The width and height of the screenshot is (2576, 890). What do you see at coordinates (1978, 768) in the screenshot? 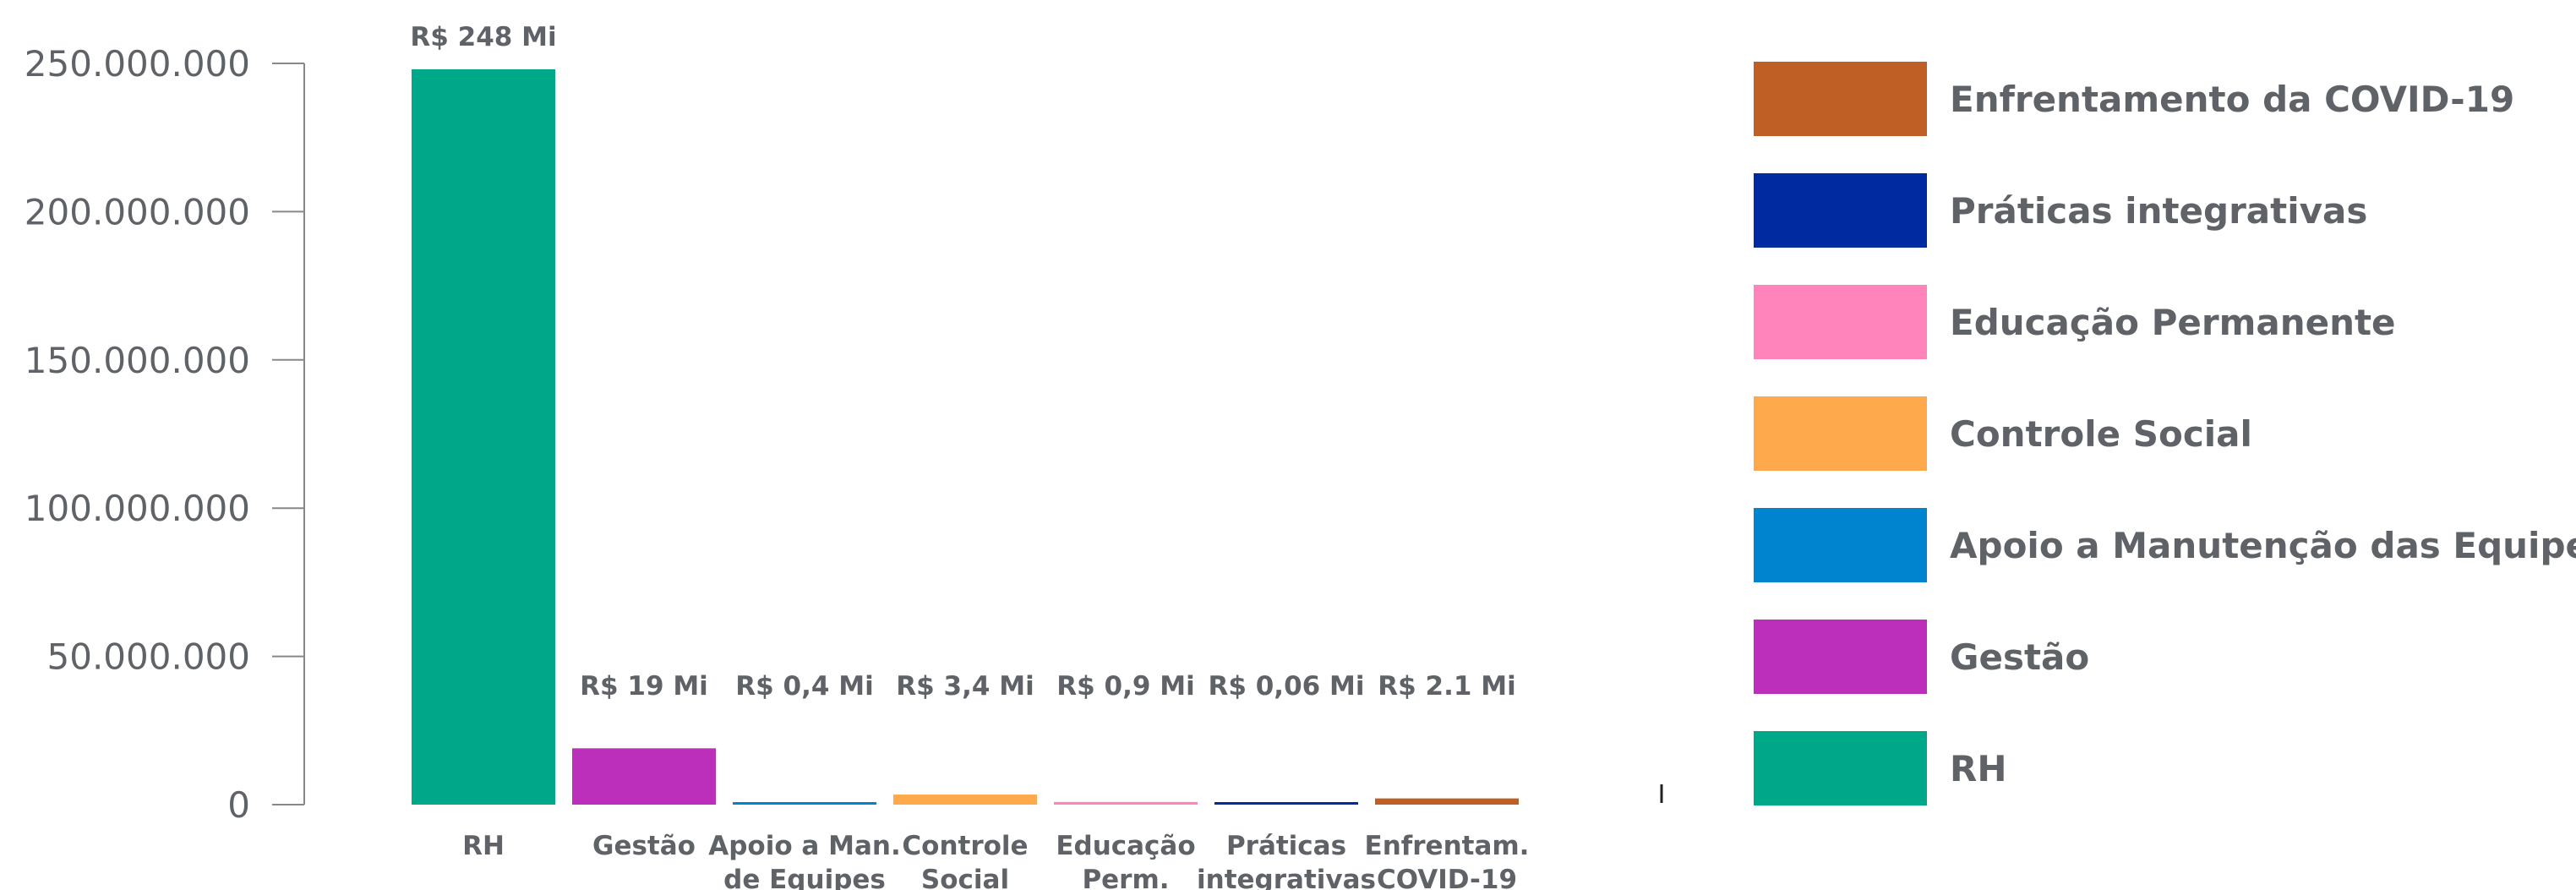
I see `legend-label: RH` at bounding box center [1978, 768].